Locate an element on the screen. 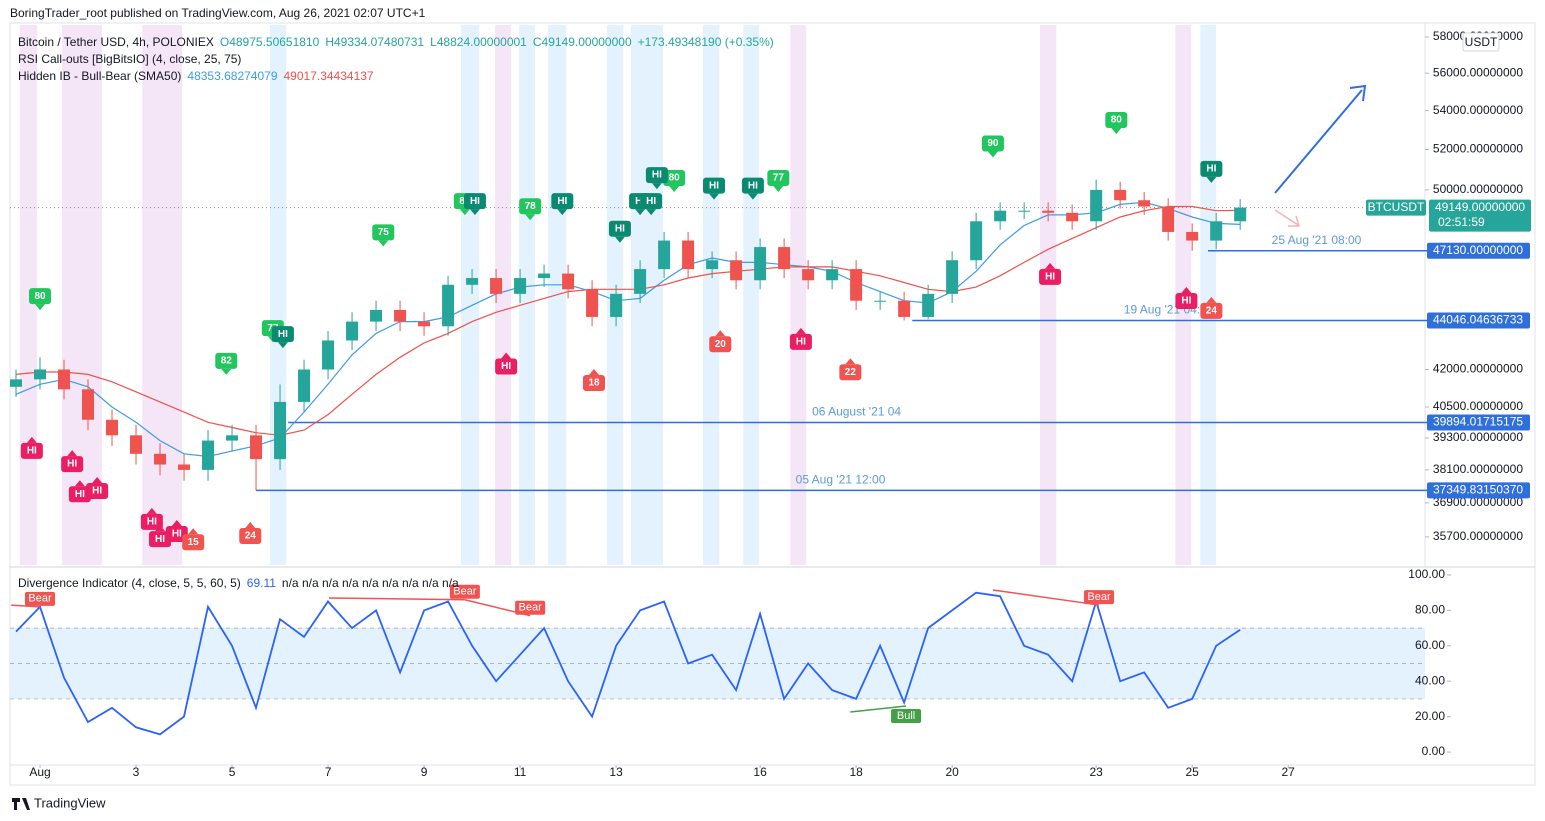  signal-marker: 80 is located at coordinates (674, 180).